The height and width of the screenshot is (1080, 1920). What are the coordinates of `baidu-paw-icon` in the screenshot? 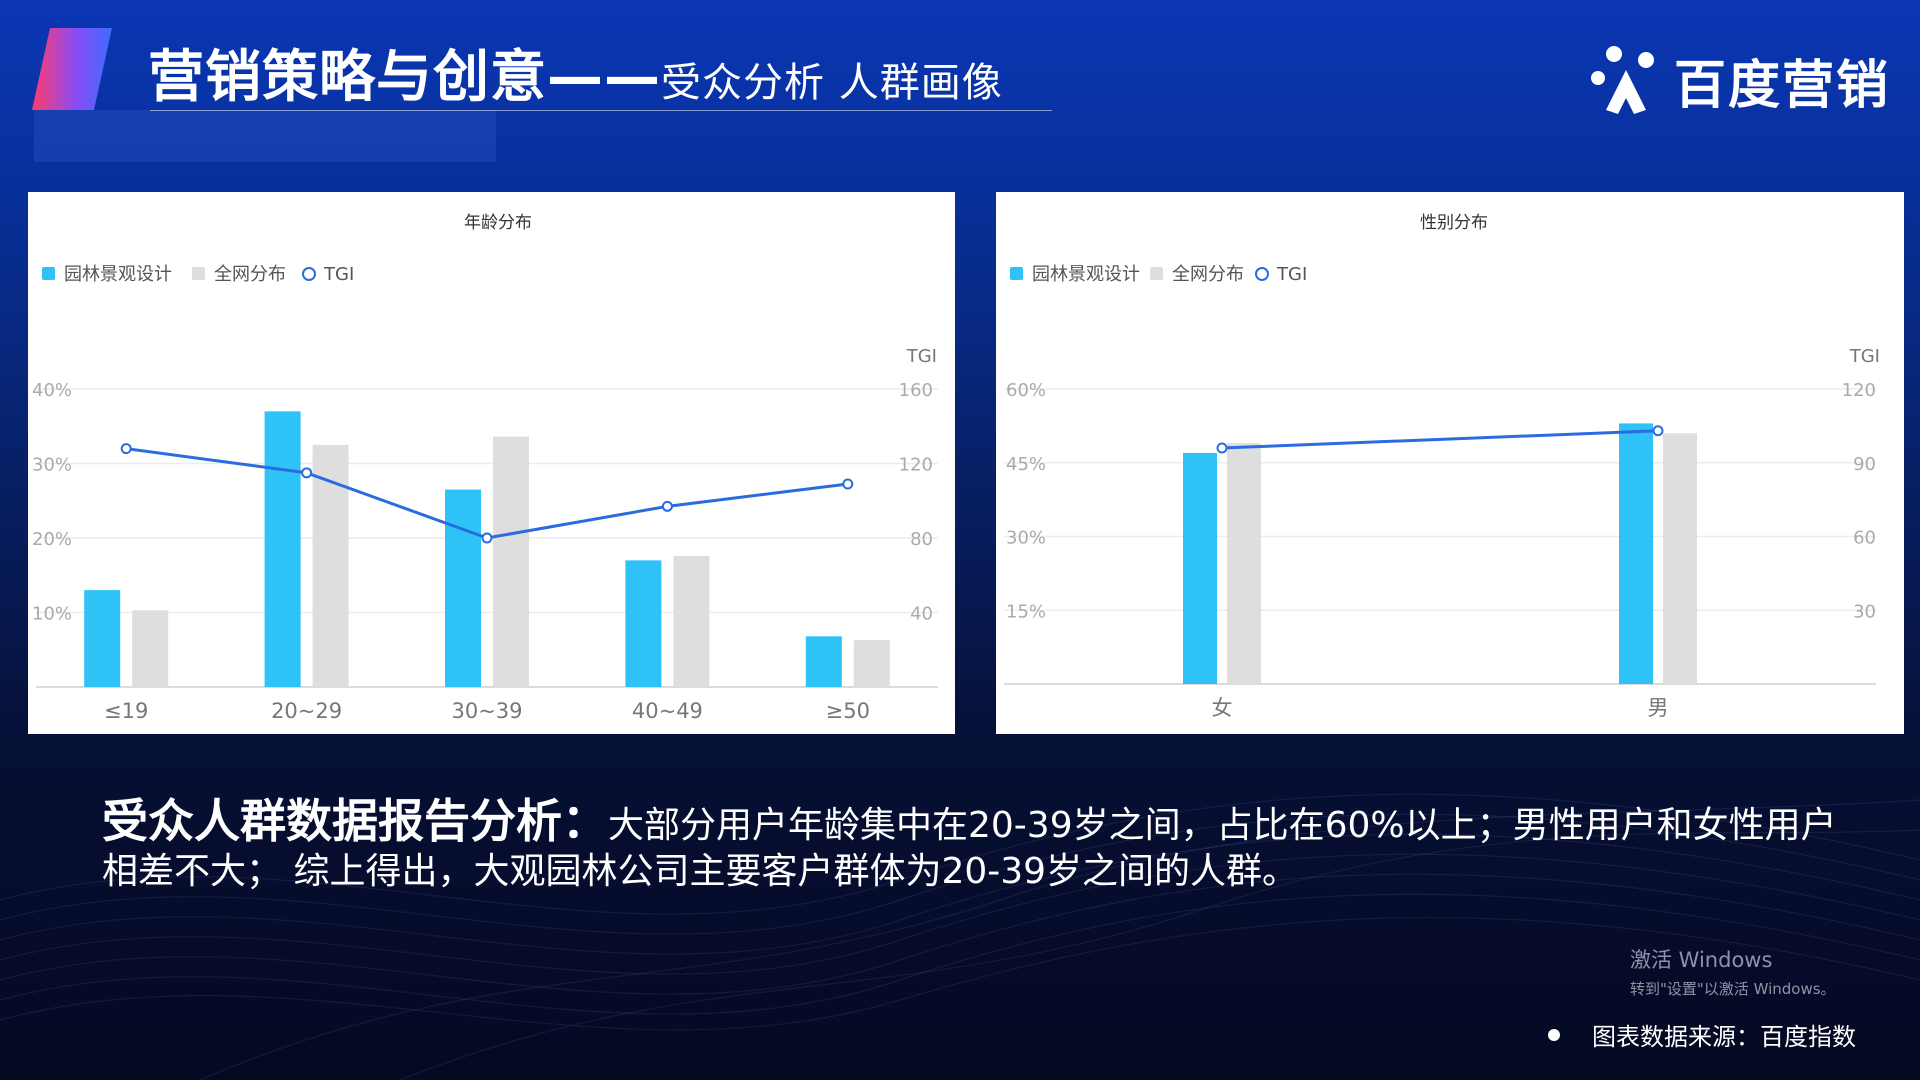 It's located at (1622, 80).